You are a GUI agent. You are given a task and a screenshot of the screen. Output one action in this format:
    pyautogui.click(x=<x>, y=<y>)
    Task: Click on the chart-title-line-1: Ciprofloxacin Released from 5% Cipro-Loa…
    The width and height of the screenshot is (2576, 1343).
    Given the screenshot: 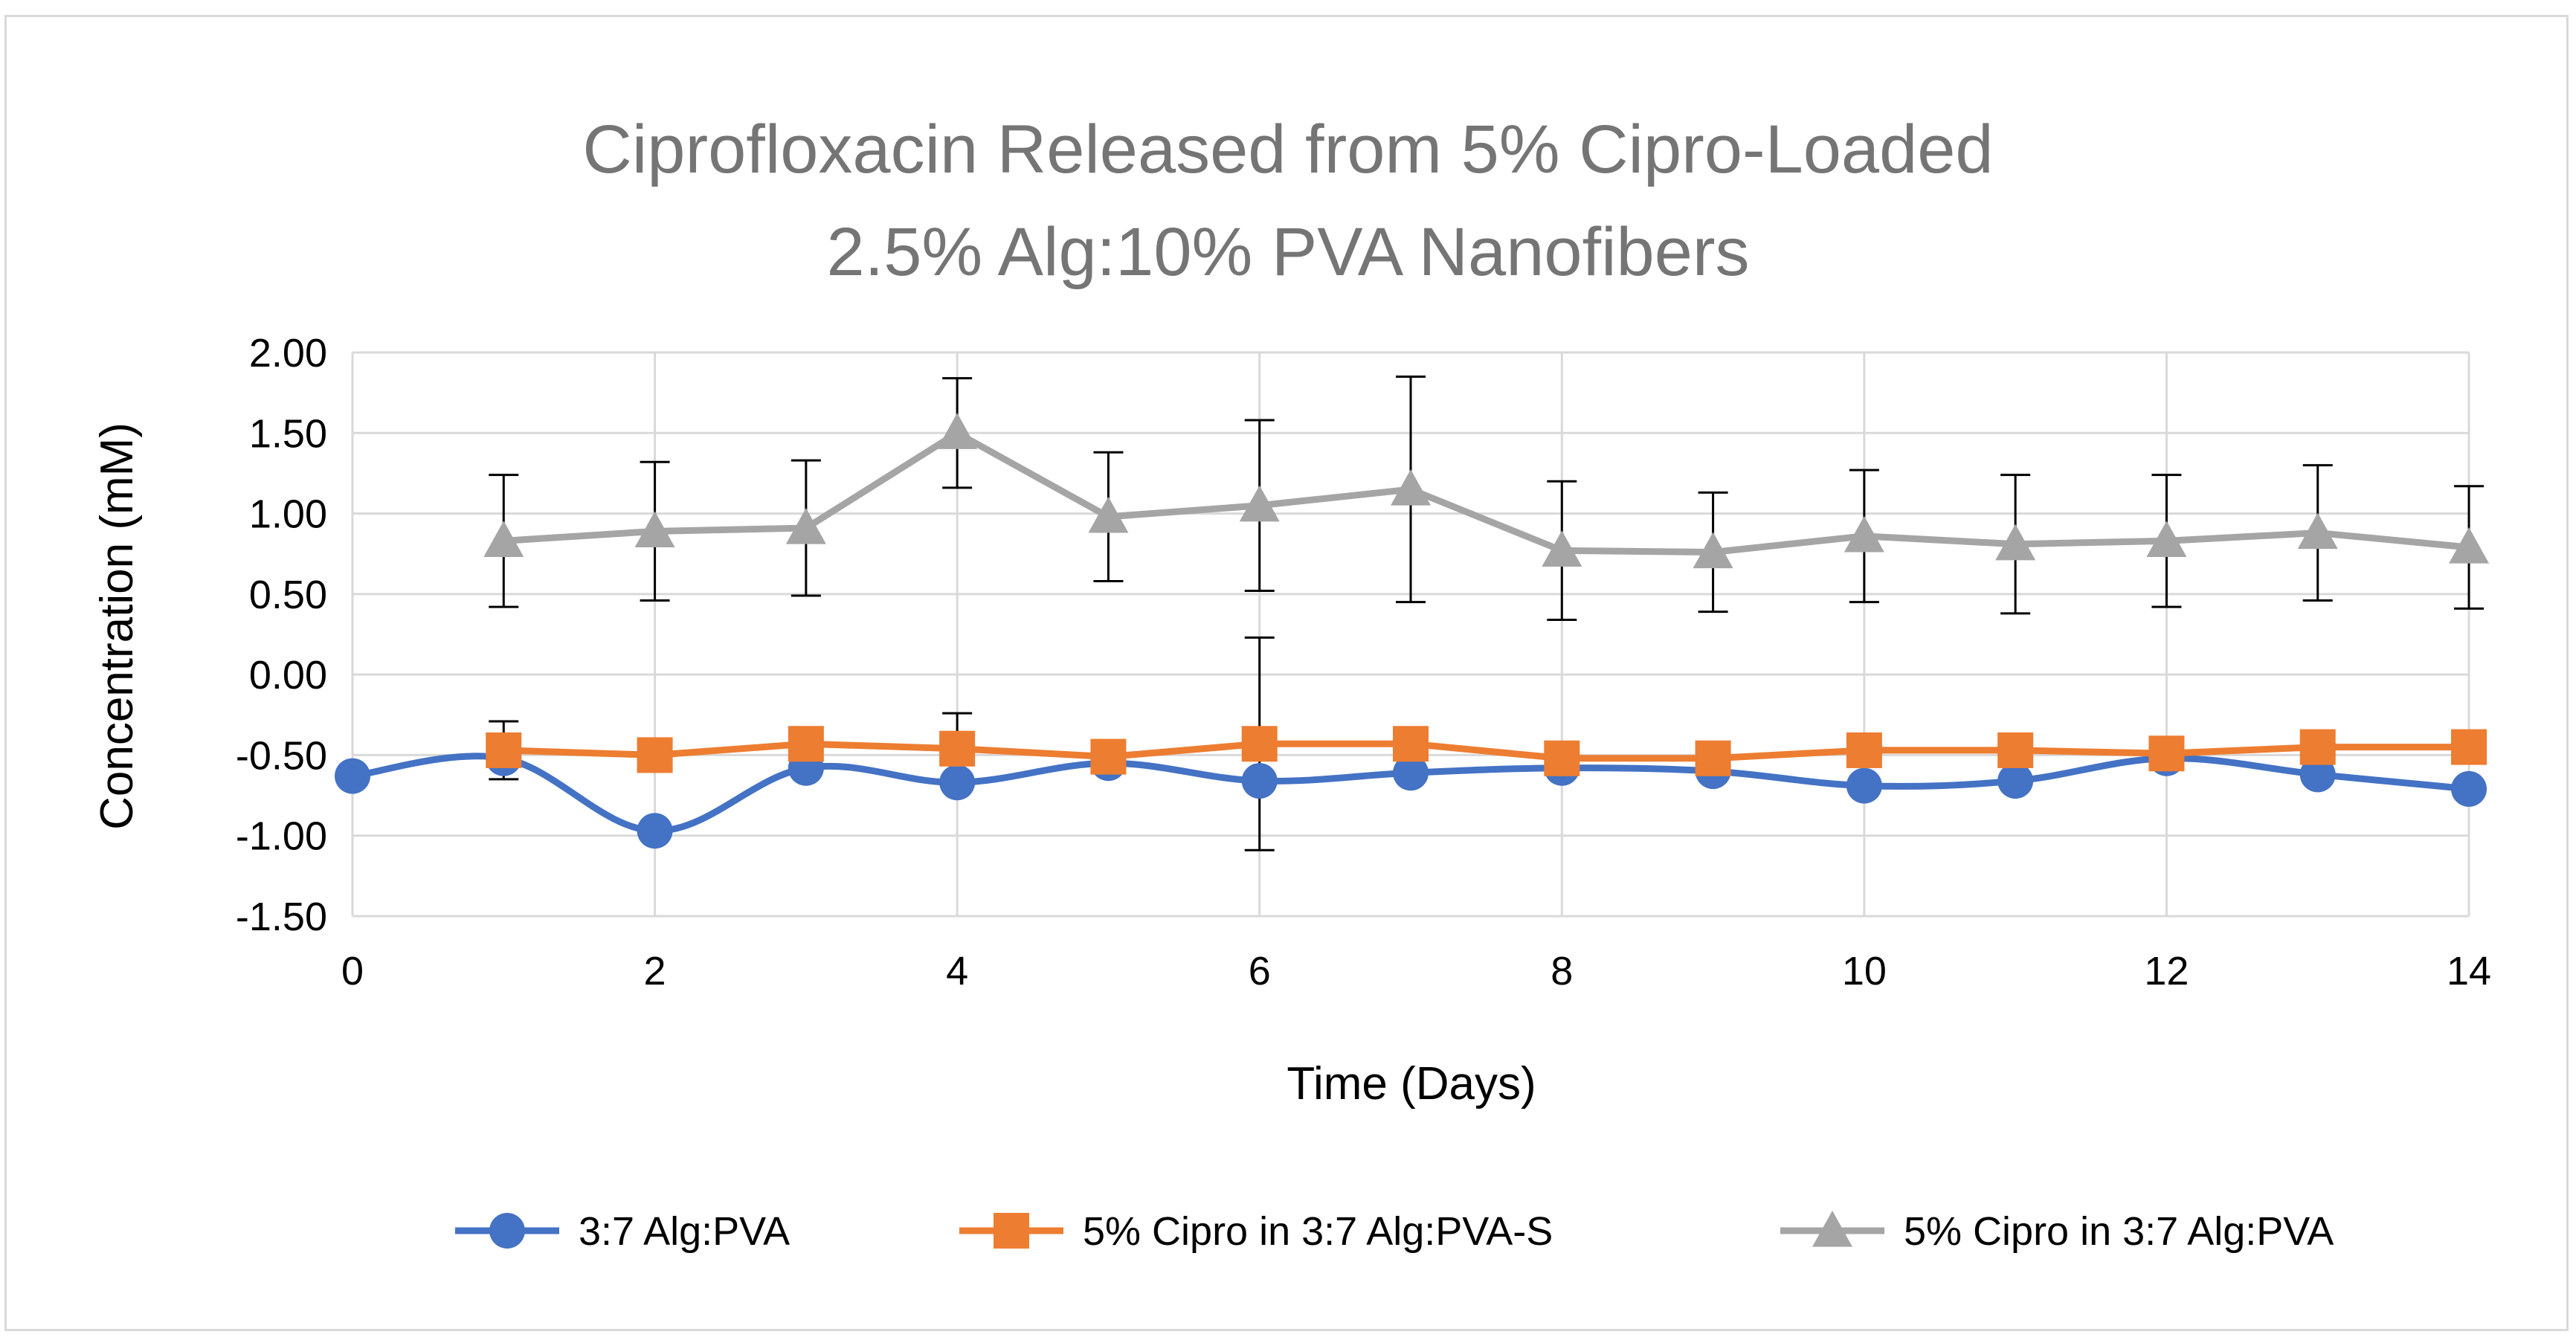 What is the action you would take?
    pyautogui.click(x=1287, y=149)
    